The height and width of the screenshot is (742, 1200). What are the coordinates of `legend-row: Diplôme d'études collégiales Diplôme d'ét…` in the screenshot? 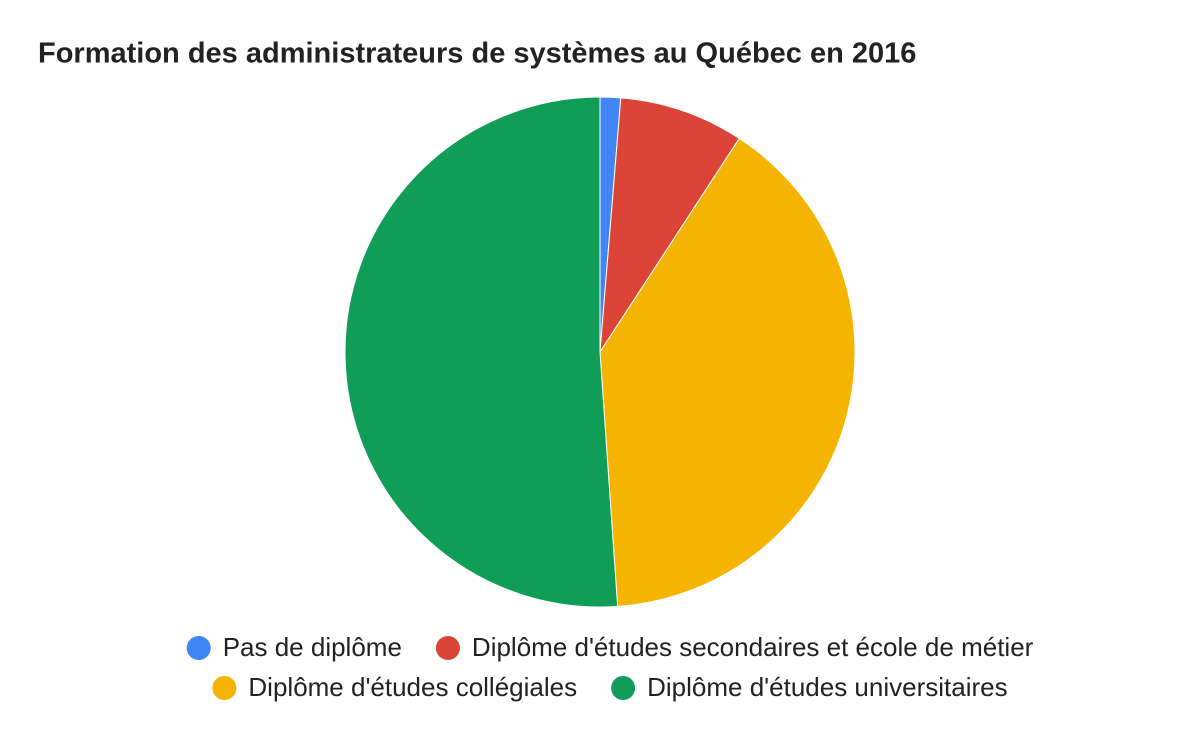 It's located at (610, 687).